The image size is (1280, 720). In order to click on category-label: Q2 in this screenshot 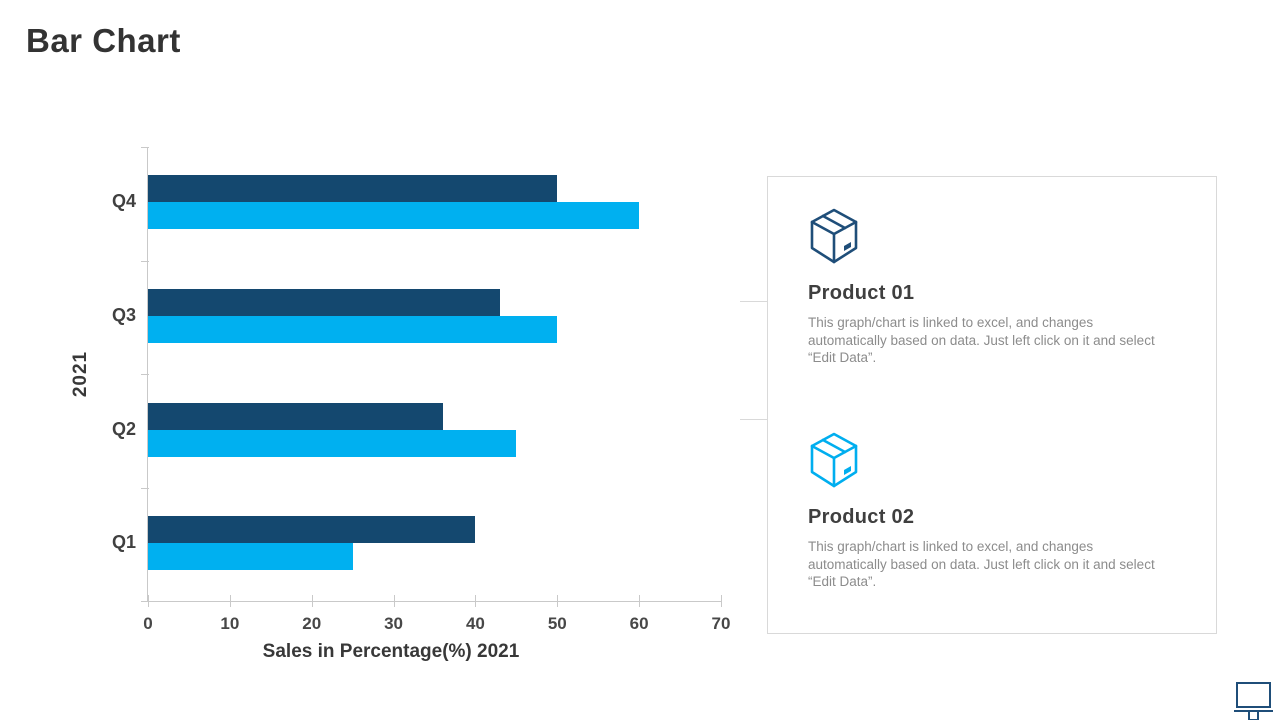, I will do `click(123, 428)`.